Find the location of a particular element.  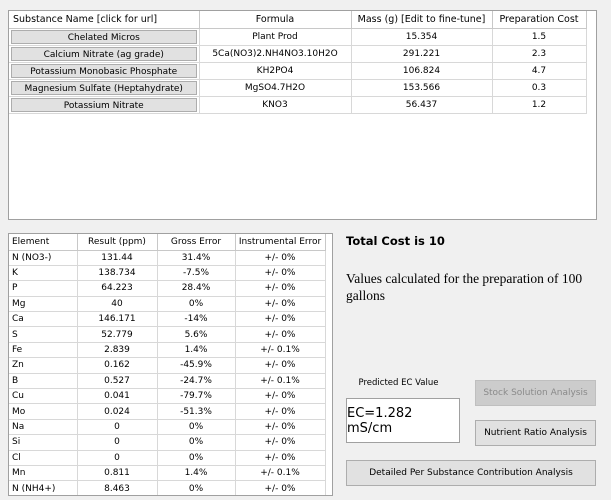

col-gross-error: Gross Error is located at coordinates (196, 242).